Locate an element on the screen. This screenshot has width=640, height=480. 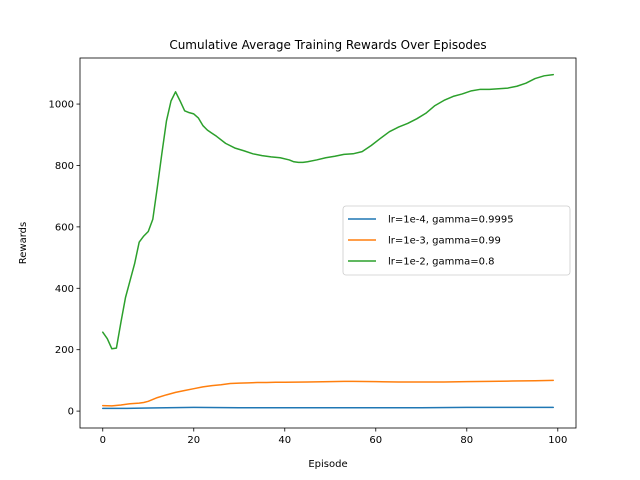
x-tick-label: 80 is located at coordinates (466, 440).